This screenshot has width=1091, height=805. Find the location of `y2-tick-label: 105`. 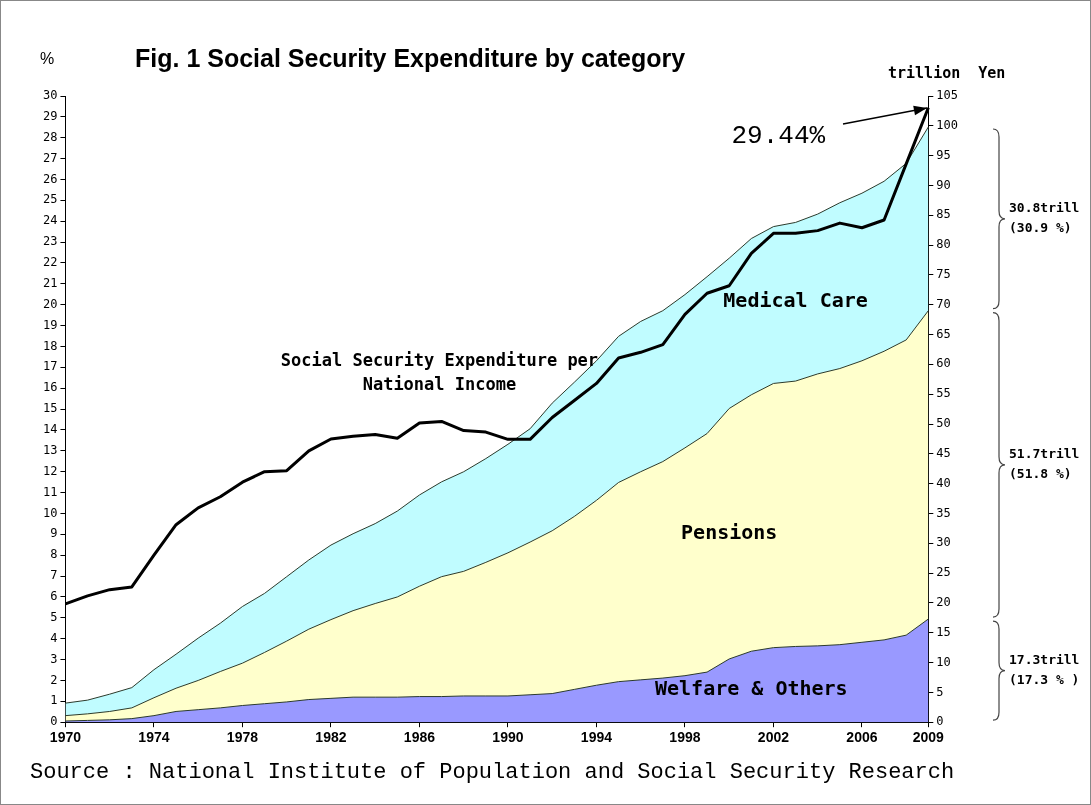

y2-tick-label: 105 is located at coordinates (947, 95).